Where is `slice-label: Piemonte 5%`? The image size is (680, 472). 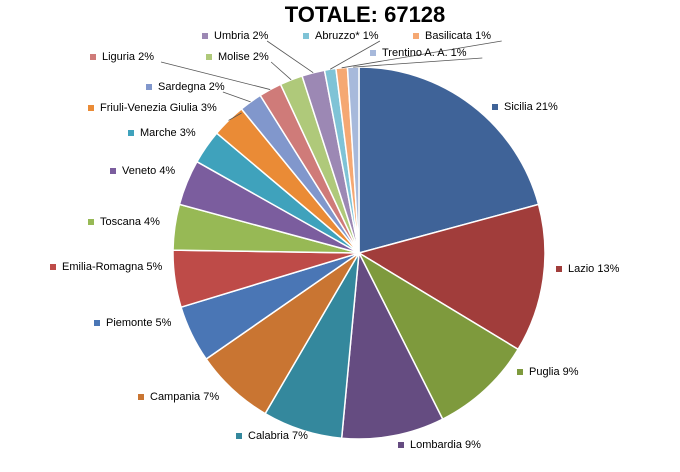 slice-label: Piemonte 5% is located at coordinates (139, 323).